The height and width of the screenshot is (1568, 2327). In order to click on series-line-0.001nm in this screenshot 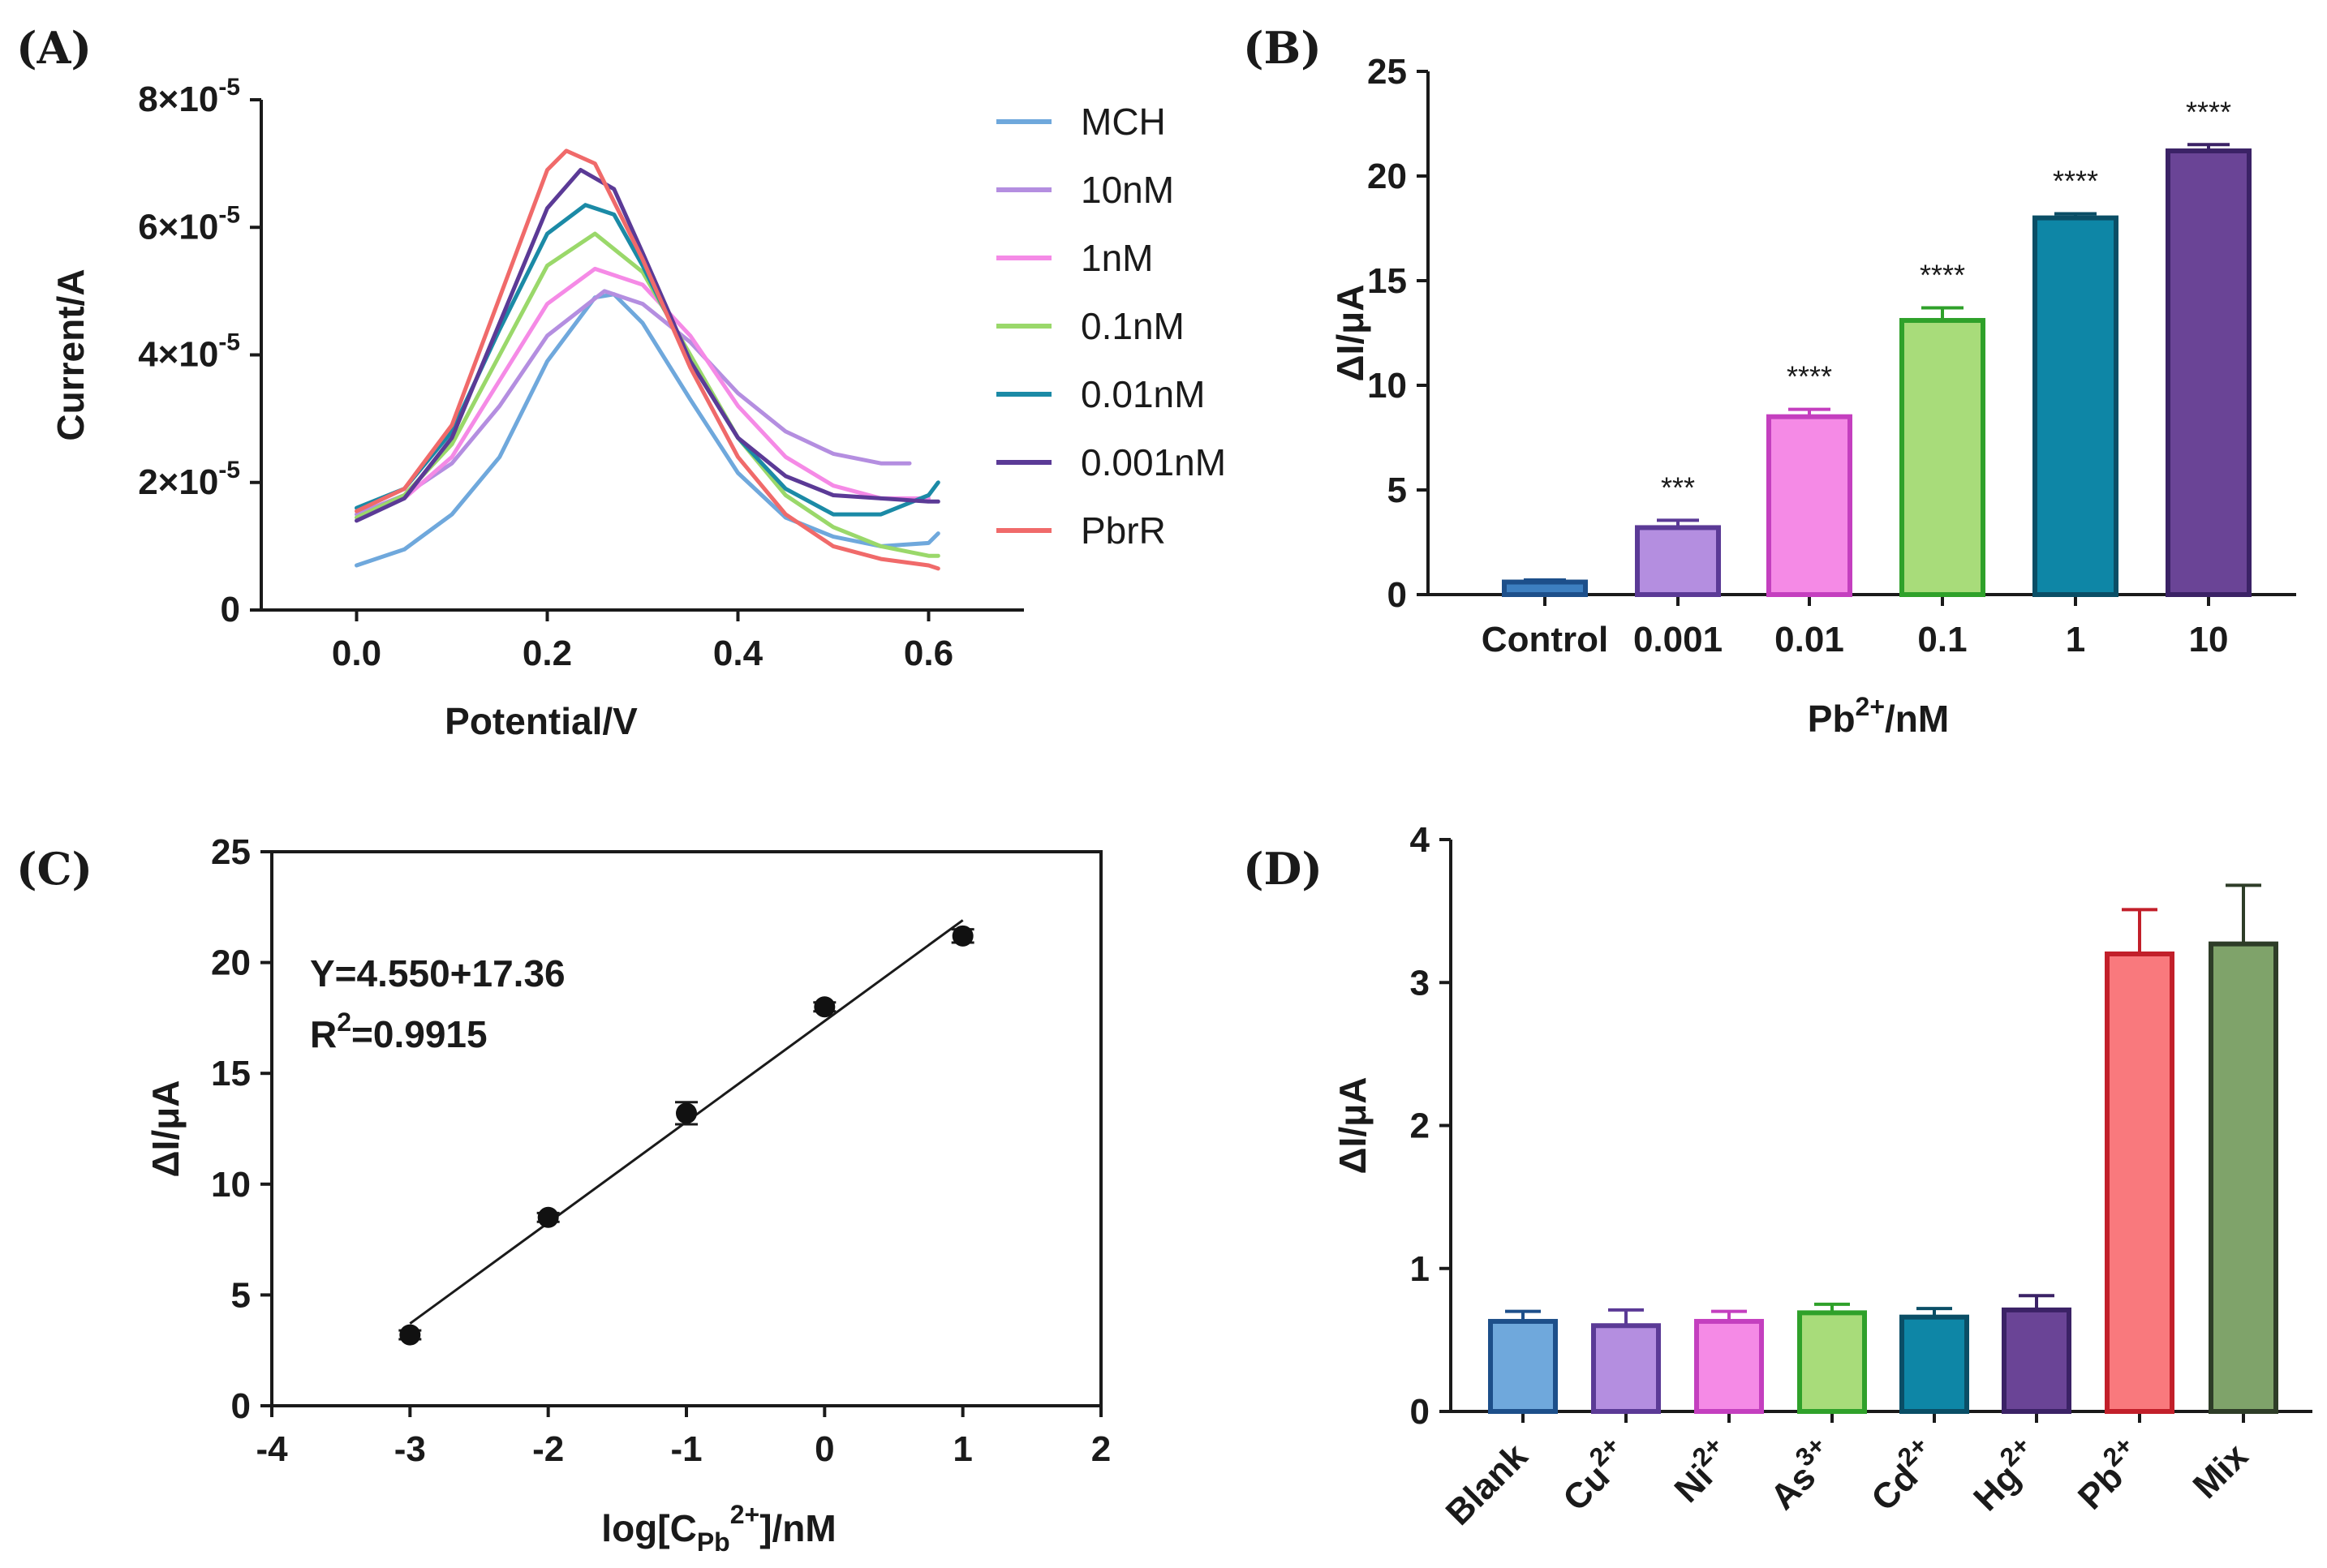, I will do `click(648, 345)`.